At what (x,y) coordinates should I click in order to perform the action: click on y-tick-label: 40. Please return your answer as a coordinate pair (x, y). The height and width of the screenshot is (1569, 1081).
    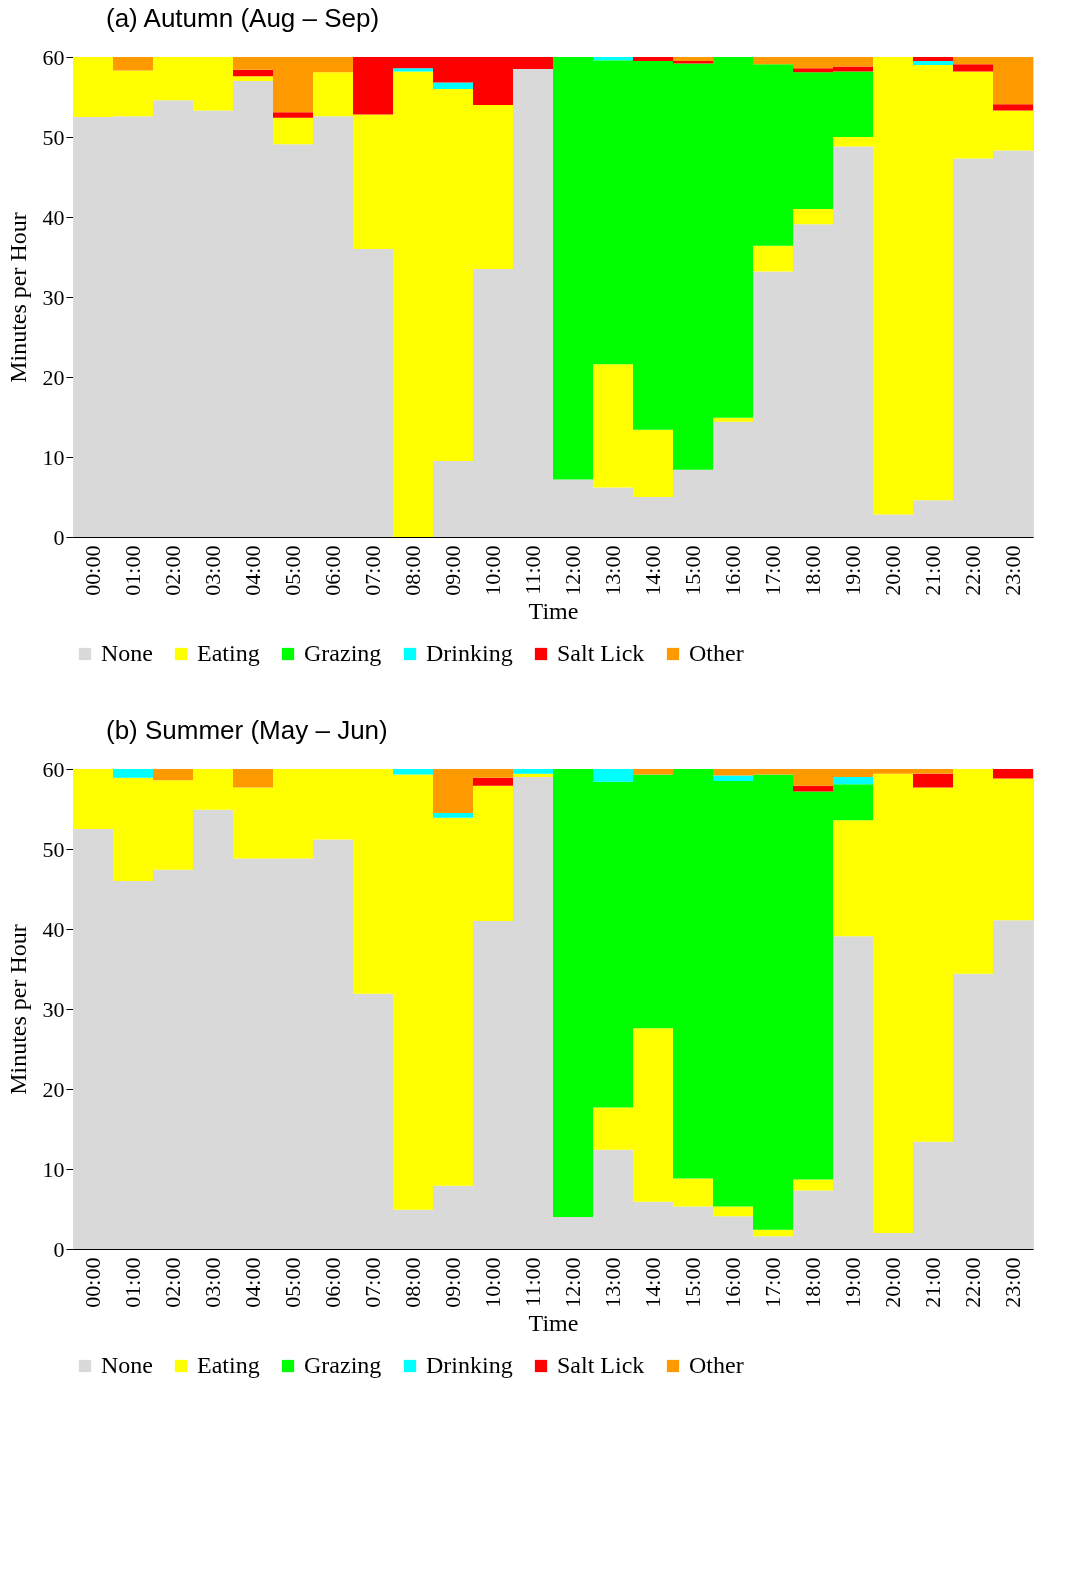
    Looking at the image, I should click on (53, 929).